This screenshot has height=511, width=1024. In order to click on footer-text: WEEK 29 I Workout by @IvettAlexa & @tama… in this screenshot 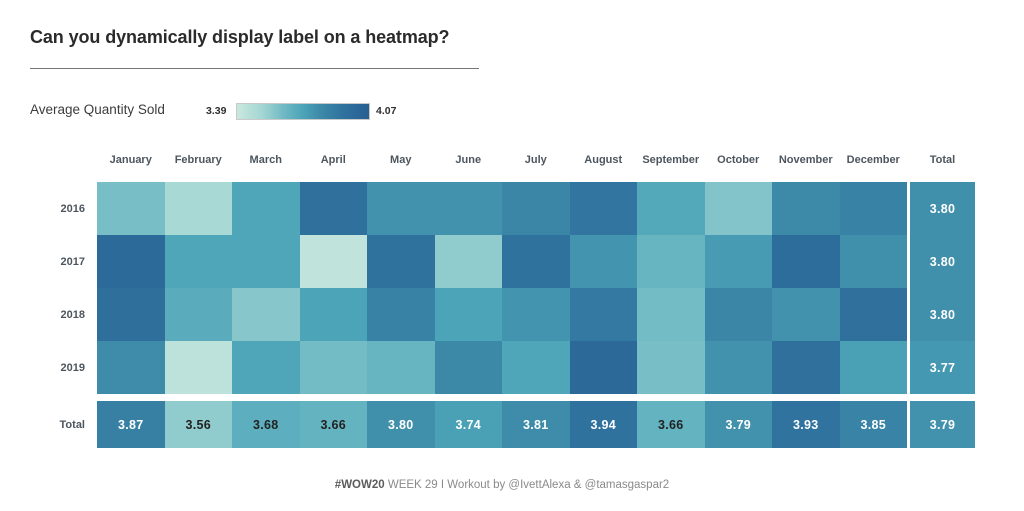, I will do `click(527, 485)`.